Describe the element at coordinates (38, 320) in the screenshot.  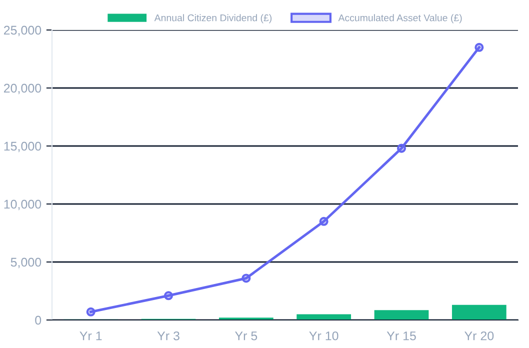
I see `y-tick-label: 0` at that location.